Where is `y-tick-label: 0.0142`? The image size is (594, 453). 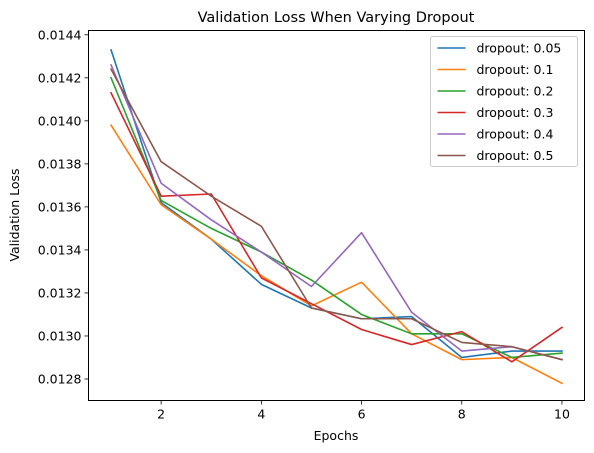
y-tick-label: 0.0142 is located at coordinates (60, 77).